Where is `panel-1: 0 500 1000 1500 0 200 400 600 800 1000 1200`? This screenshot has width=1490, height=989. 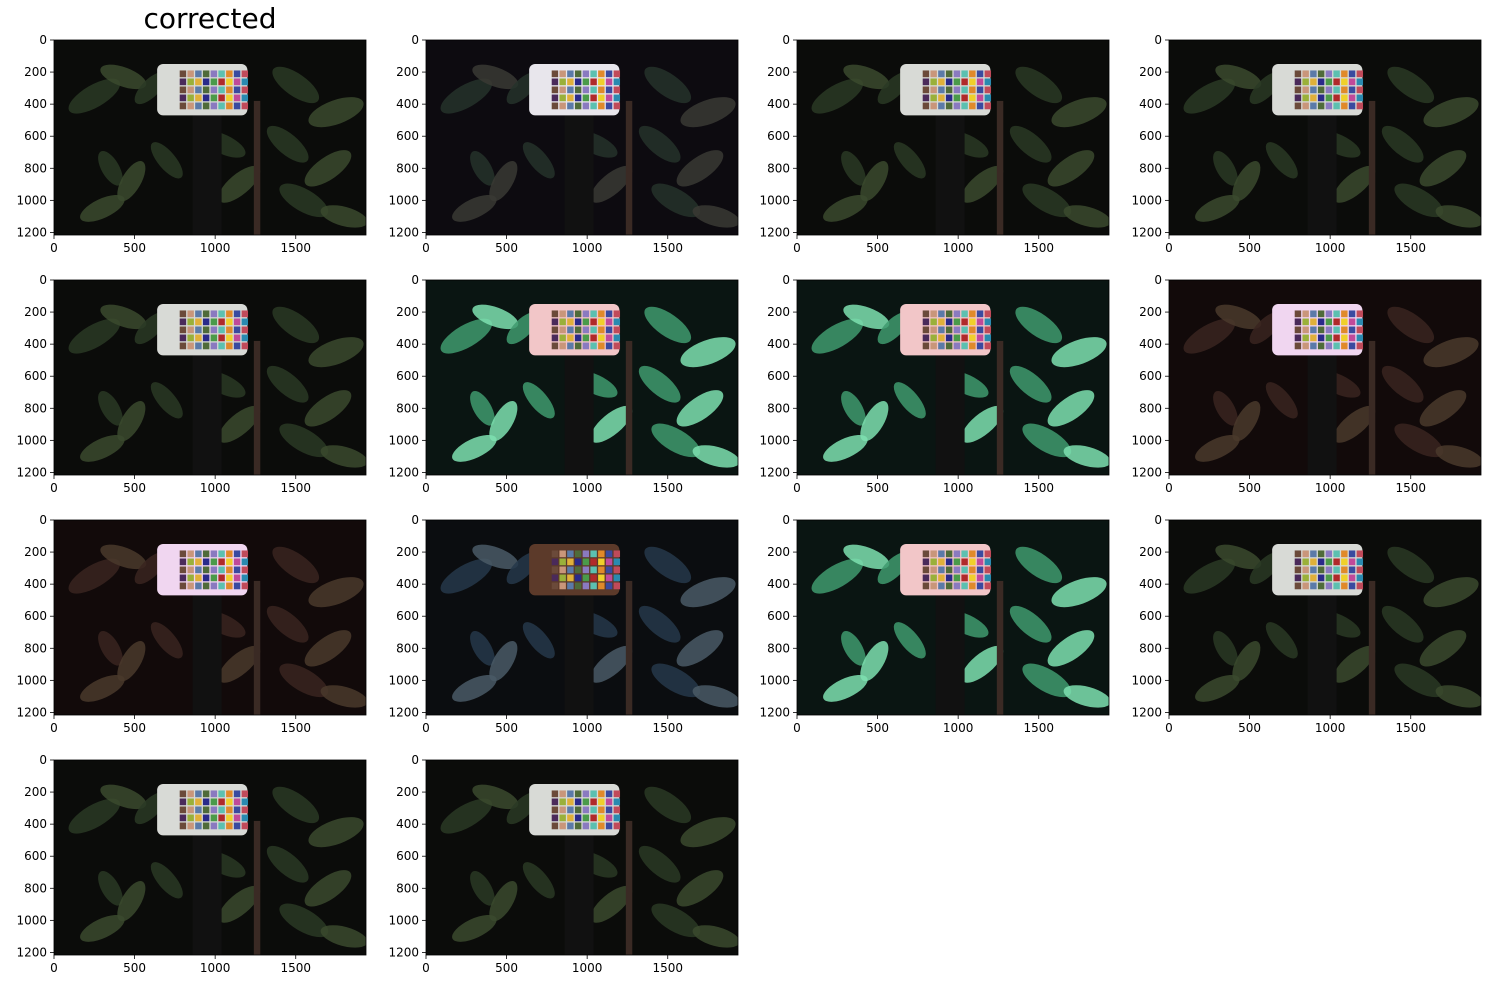 panel-1: 0 500 1000 1500 0 200 400 600 800 1000 1200 is located at coordinates (191, 144).